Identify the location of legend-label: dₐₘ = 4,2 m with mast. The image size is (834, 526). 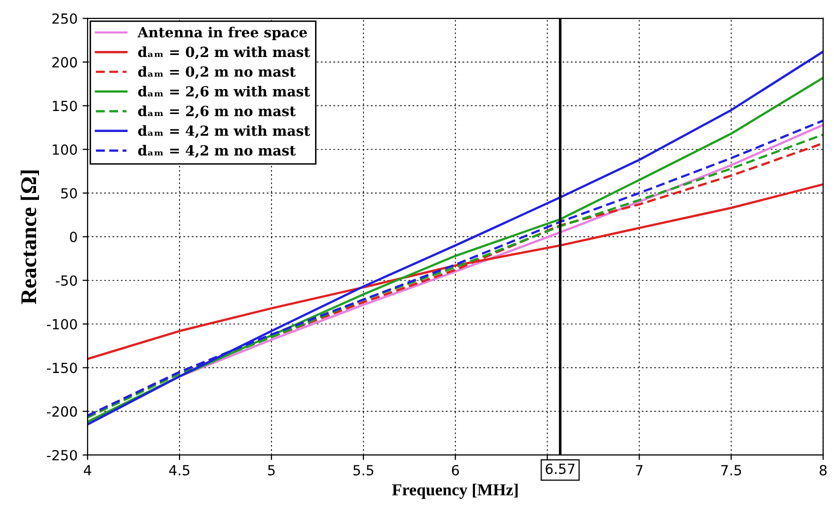
(224, 131).